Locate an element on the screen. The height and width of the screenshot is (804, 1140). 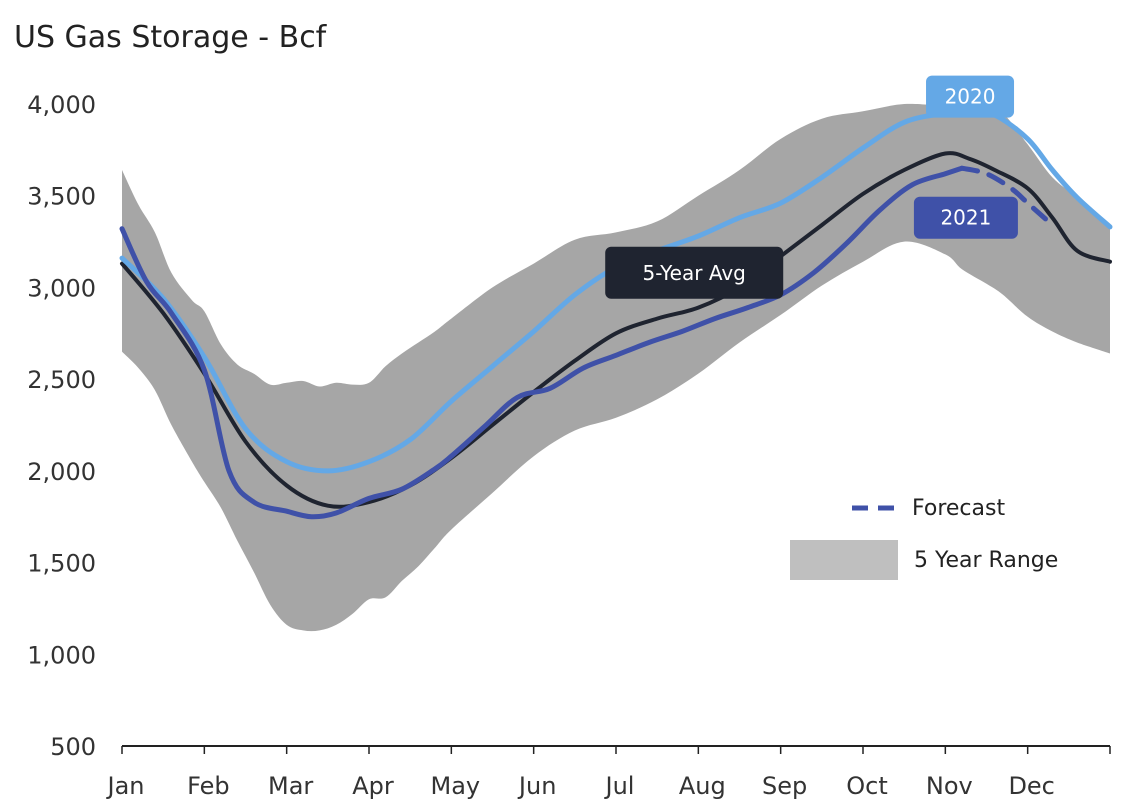
series-line-forecast is located at coordinates (1007, 196).